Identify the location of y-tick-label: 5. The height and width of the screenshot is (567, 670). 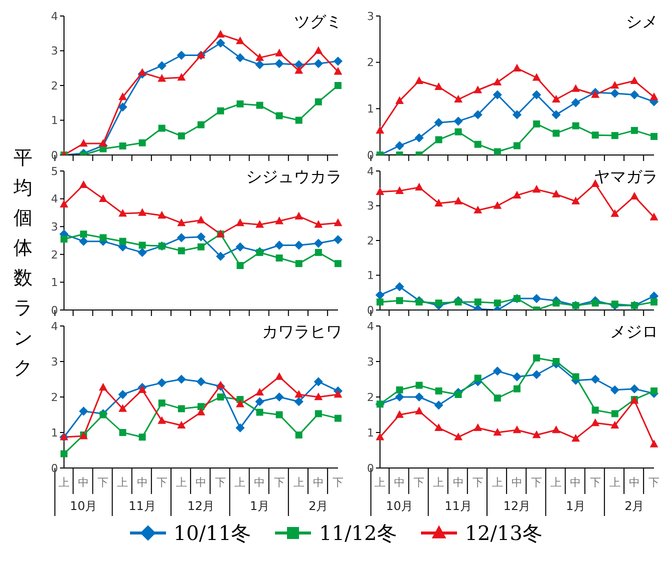
(54, 171).